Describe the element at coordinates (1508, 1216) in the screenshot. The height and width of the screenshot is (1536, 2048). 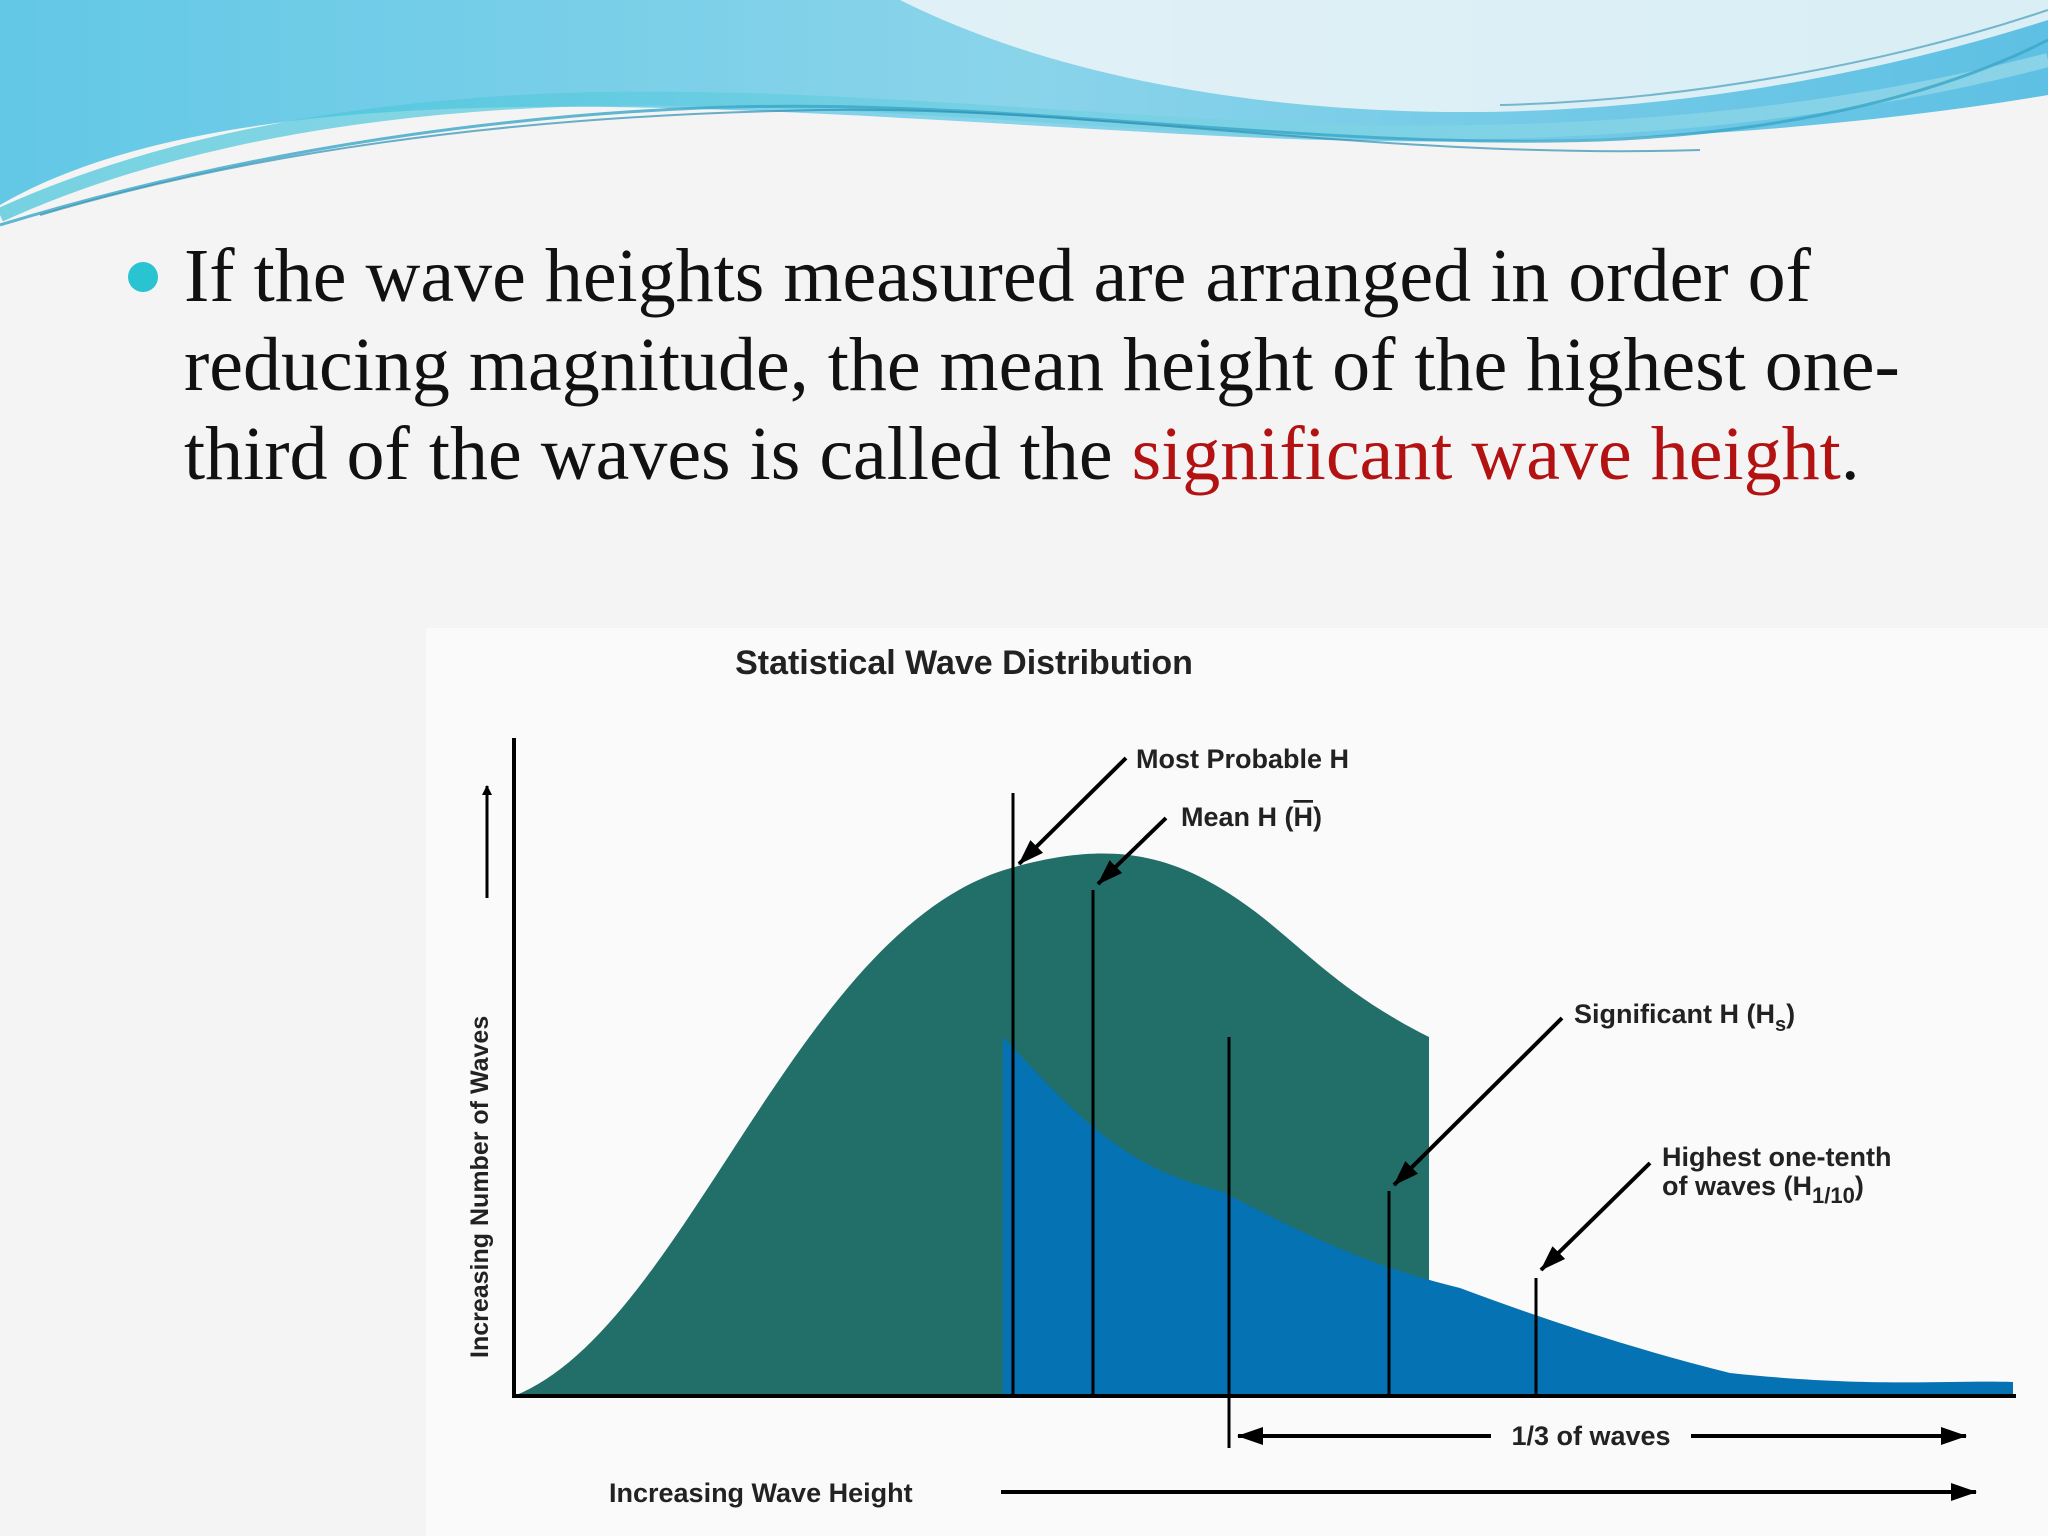
I see `upper-one-third-area` at that location.